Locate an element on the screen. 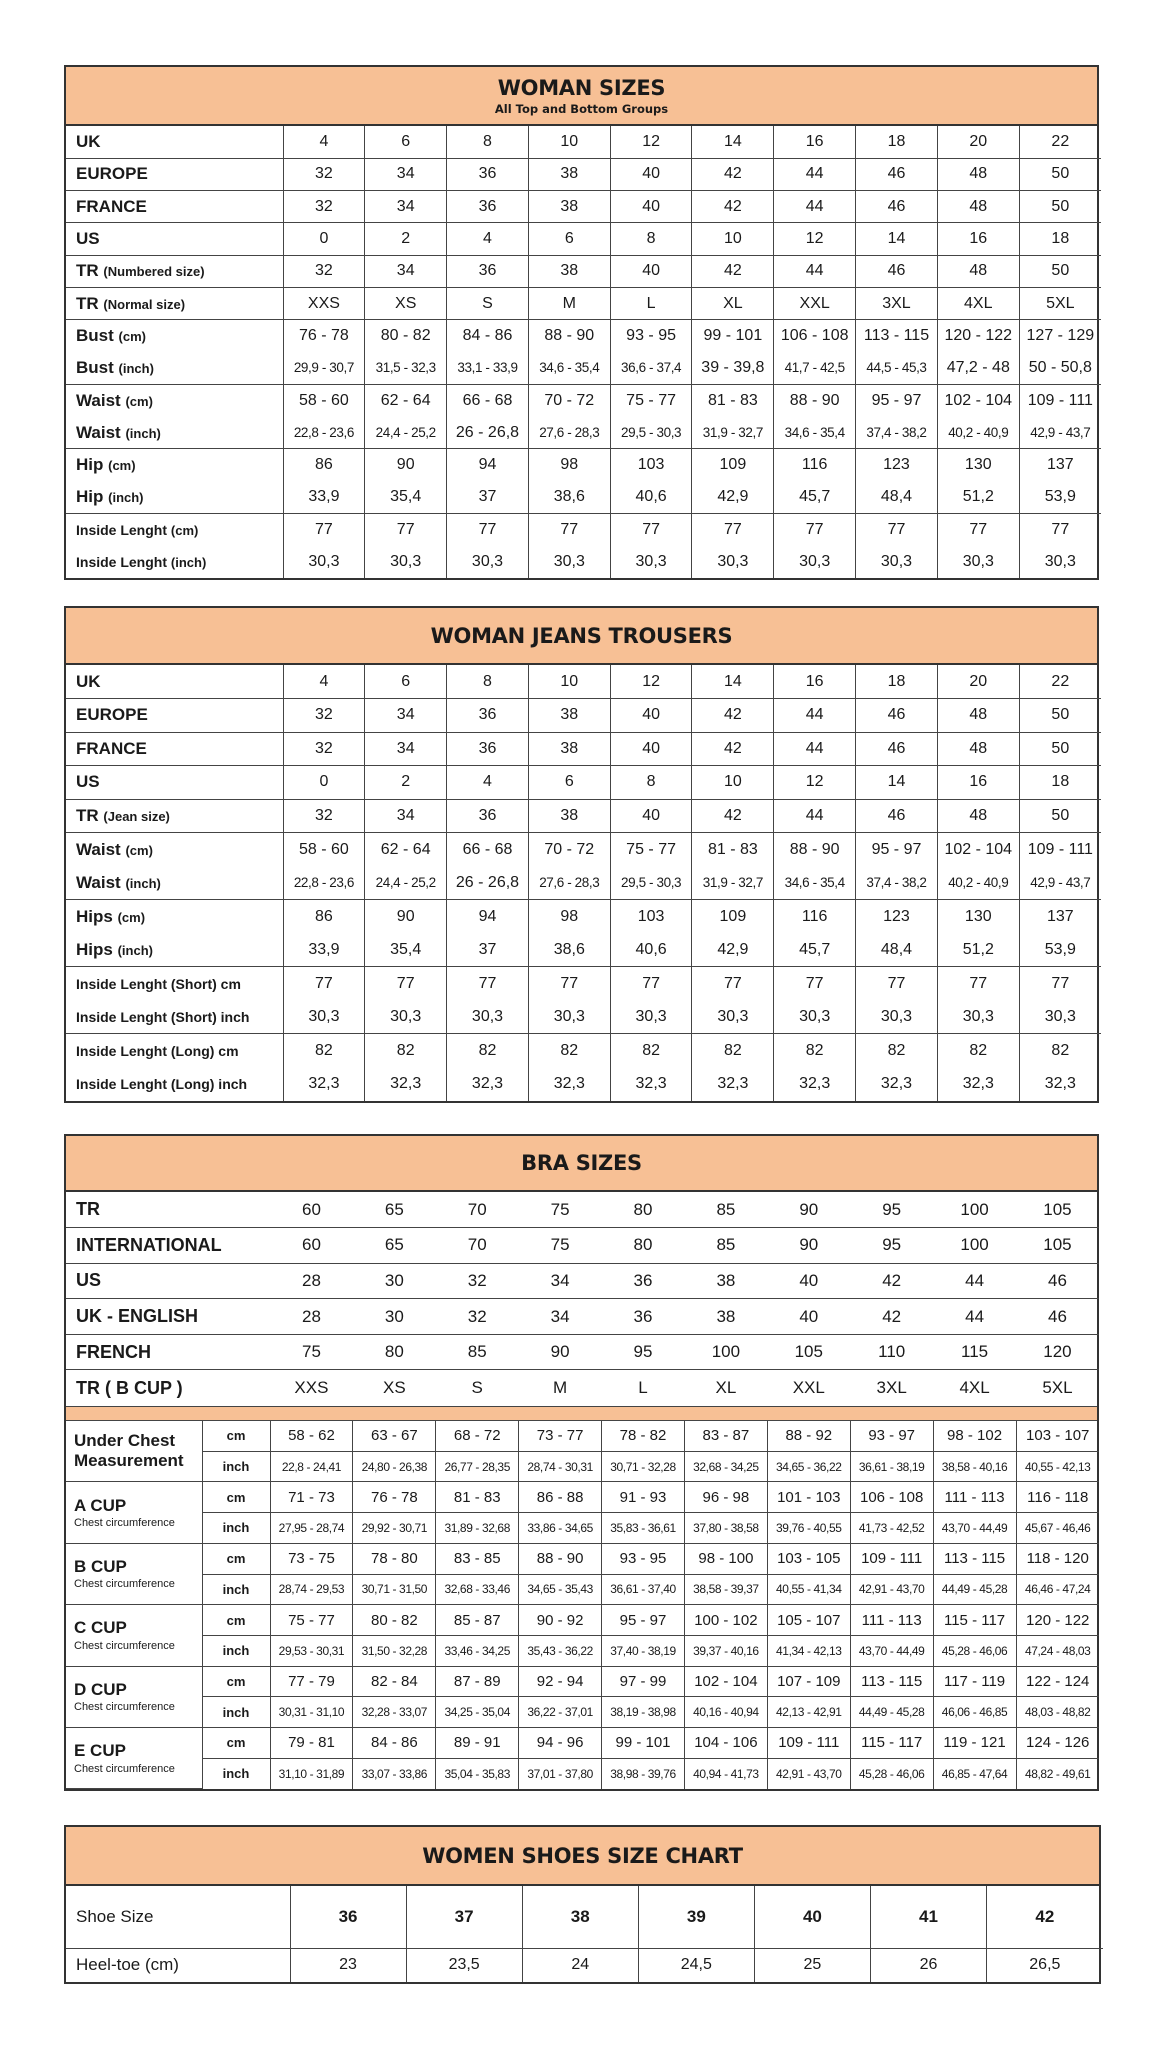  size-cell: 75 - 77 is located at coordinates (651, 849).